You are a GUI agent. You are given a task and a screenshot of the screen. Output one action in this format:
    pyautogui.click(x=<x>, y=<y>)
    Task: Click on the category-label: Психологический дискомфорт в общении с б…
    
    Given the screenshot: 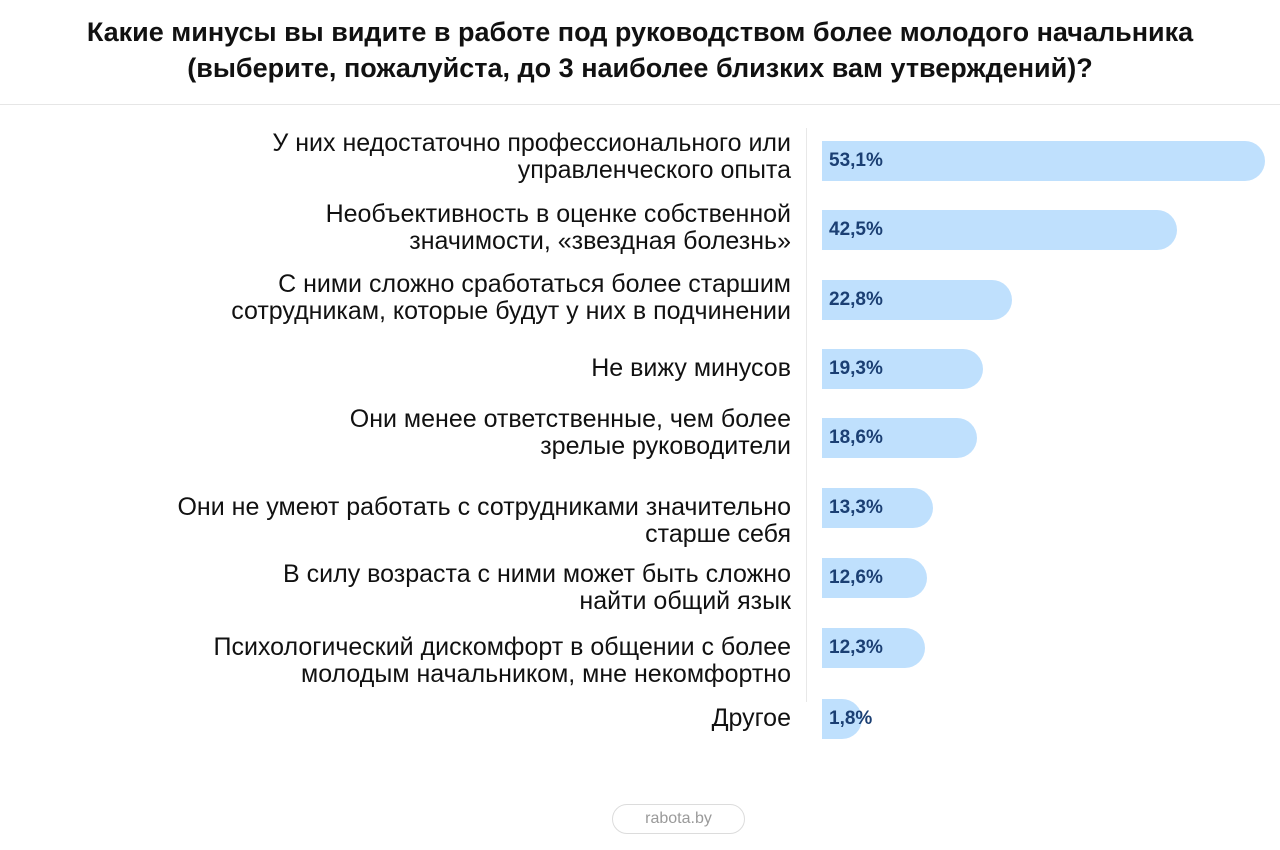 What is the action you would take?
    pyautogui.click(x=441, y=661)
    